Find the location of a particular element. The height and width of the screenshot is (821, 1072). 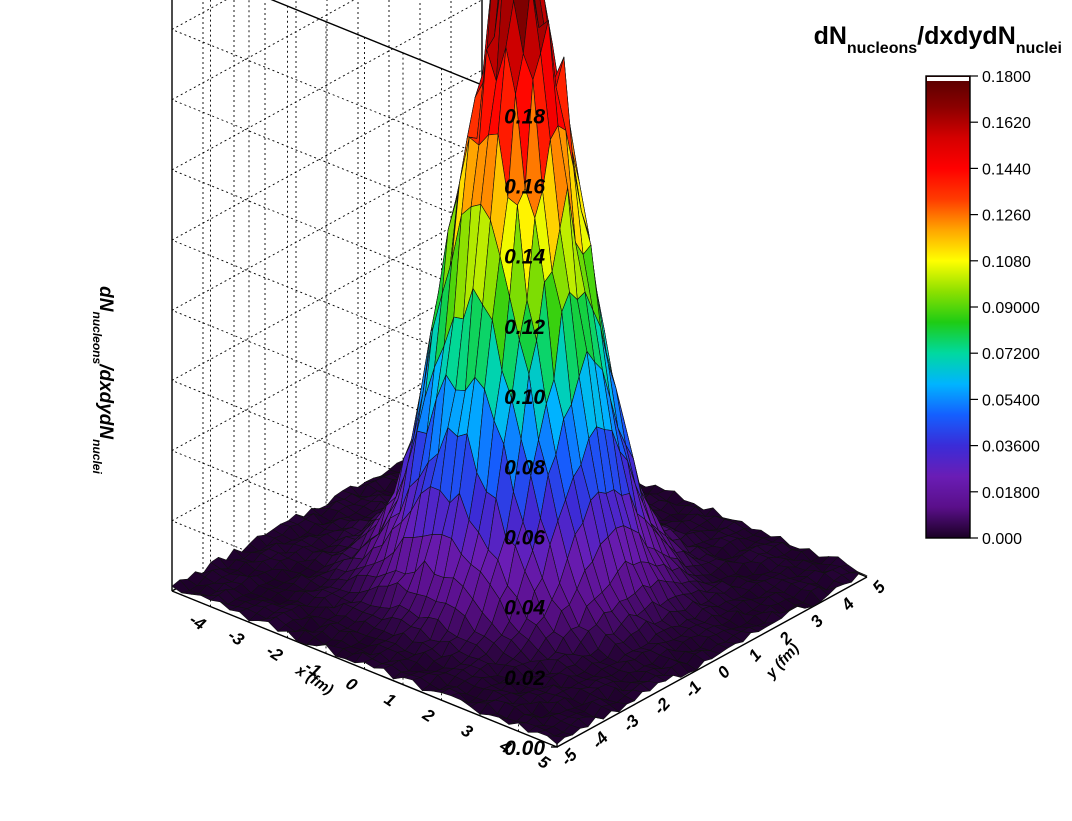

y-tick-label: -3 is located at coordinates (631, 723).